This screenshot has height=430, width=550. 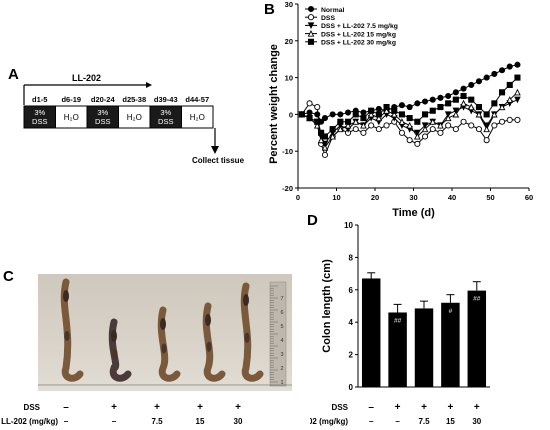 What do you see at coordinates (287, 151) in the screenshot?
I see `y-tick-label: -10` at bounding box center [287, 151].